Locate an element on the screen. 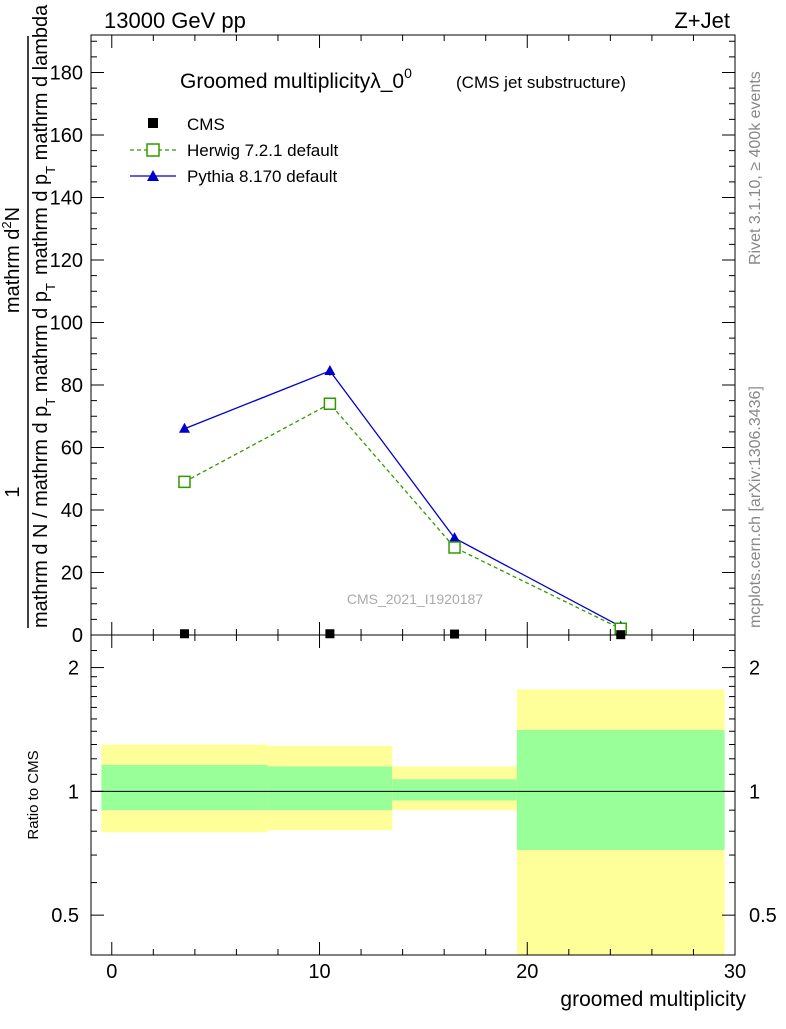 The width and height of the screenshot is (786, 1029). ratio-ytick-label: 0.5 is located at coordinates (65, 916).